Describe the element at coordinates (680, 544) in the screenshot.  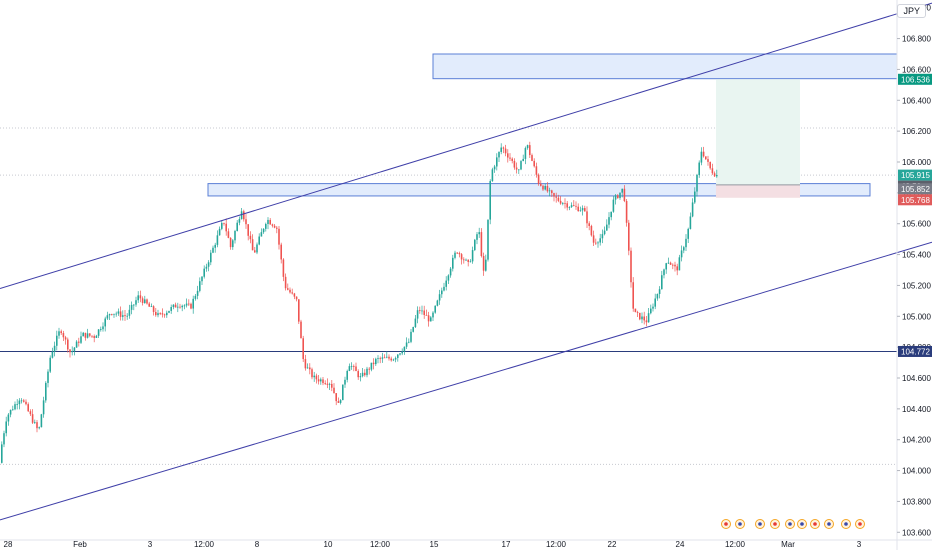
I see `time-tick-label: 24` at that location.